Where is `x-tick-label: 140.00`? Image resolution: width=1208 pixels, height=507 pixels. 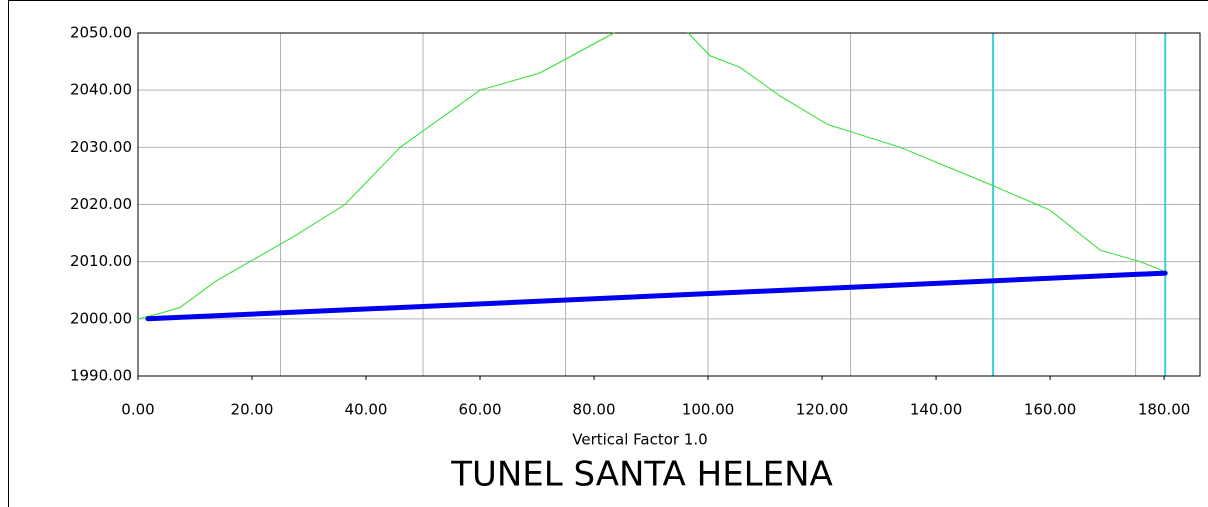 x-tick-label: 140.00 is located at coordinates (936, 410).